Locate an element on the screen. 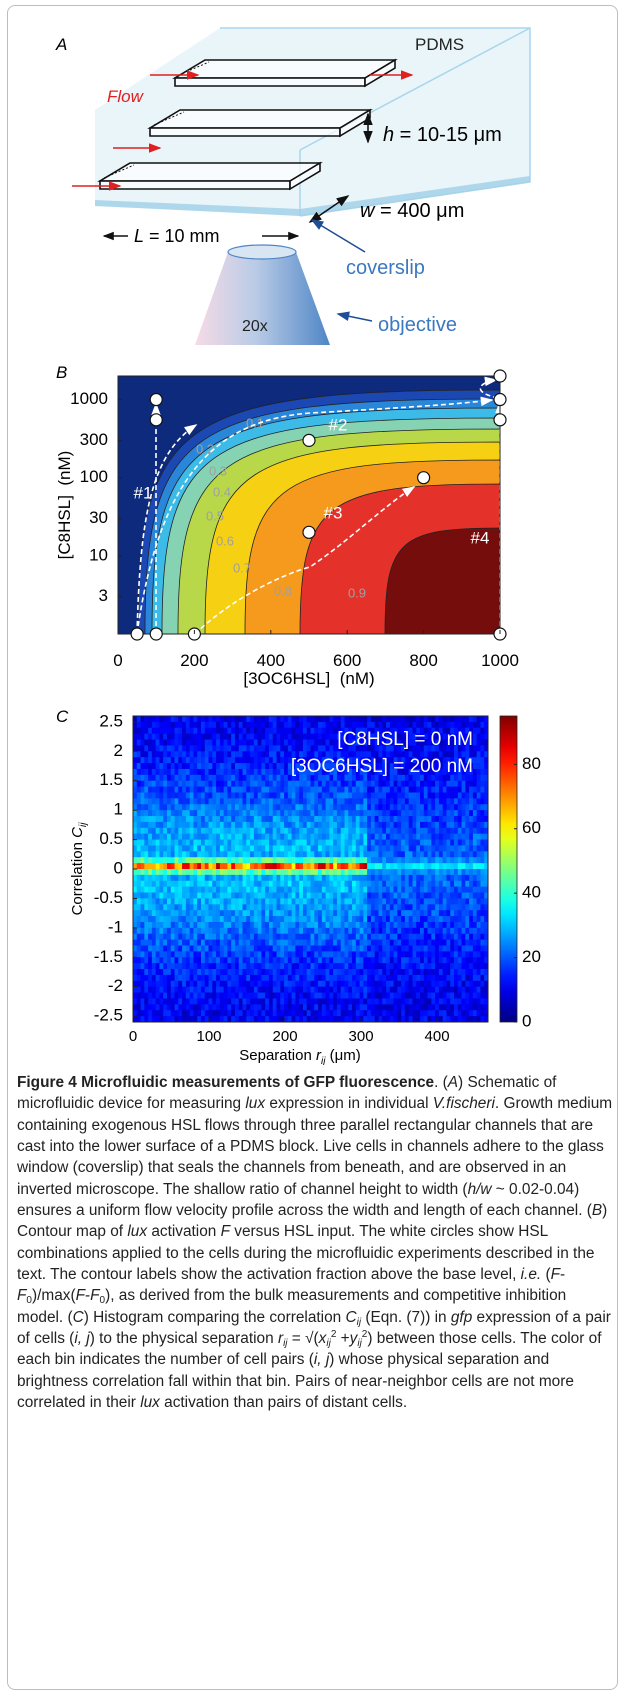  experiment-point is located at coordinates (500, 420).